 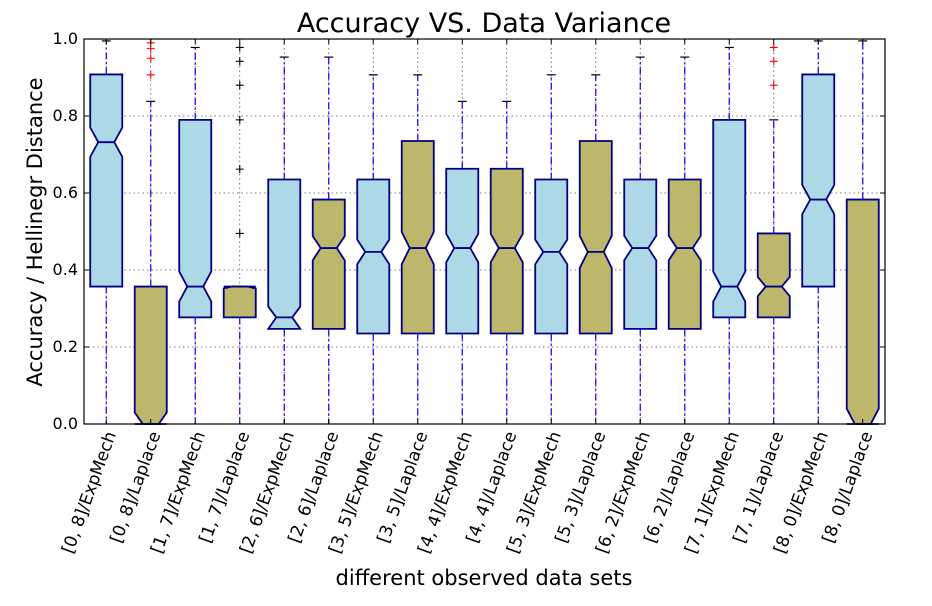 I want to click on y-tick-label: 0.0, so click(x=65, y=423).